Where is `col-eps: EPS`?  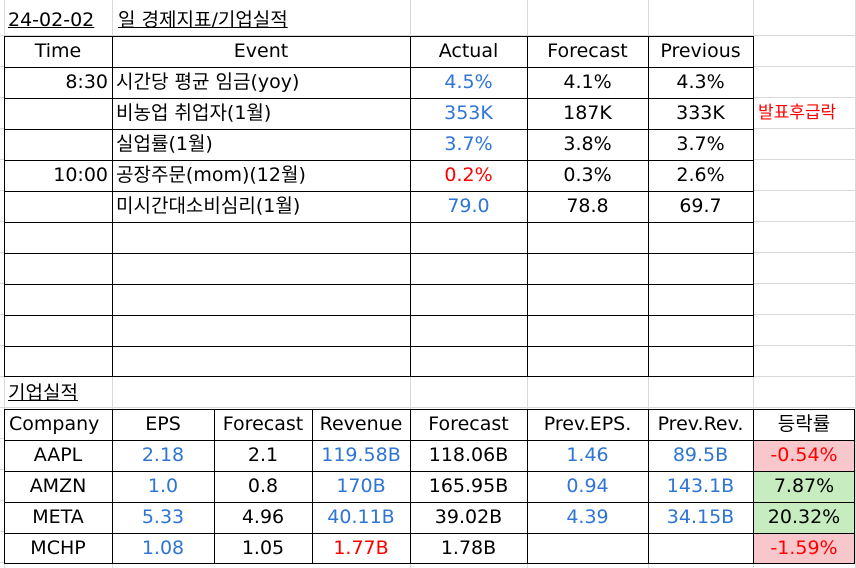
col-eps: EPS is located at coordinates (163, 424).